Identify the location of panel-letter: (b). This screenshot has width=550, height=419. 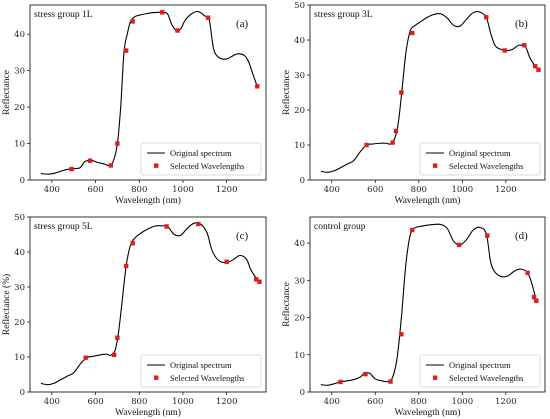
(521, 24).